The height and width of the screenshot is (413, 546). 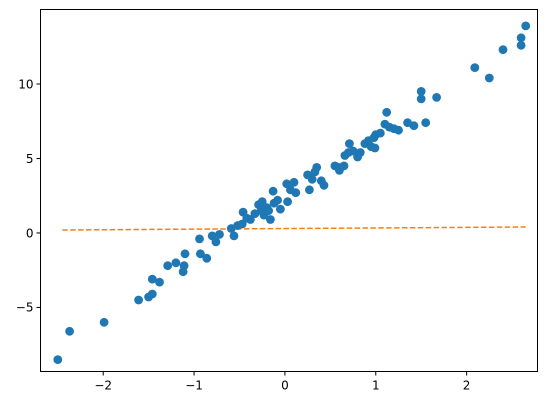 What do you see at coordinates (25, 84) in the screenshot?
I see `y-tick-label: 10` at bounding box center [25, 84].